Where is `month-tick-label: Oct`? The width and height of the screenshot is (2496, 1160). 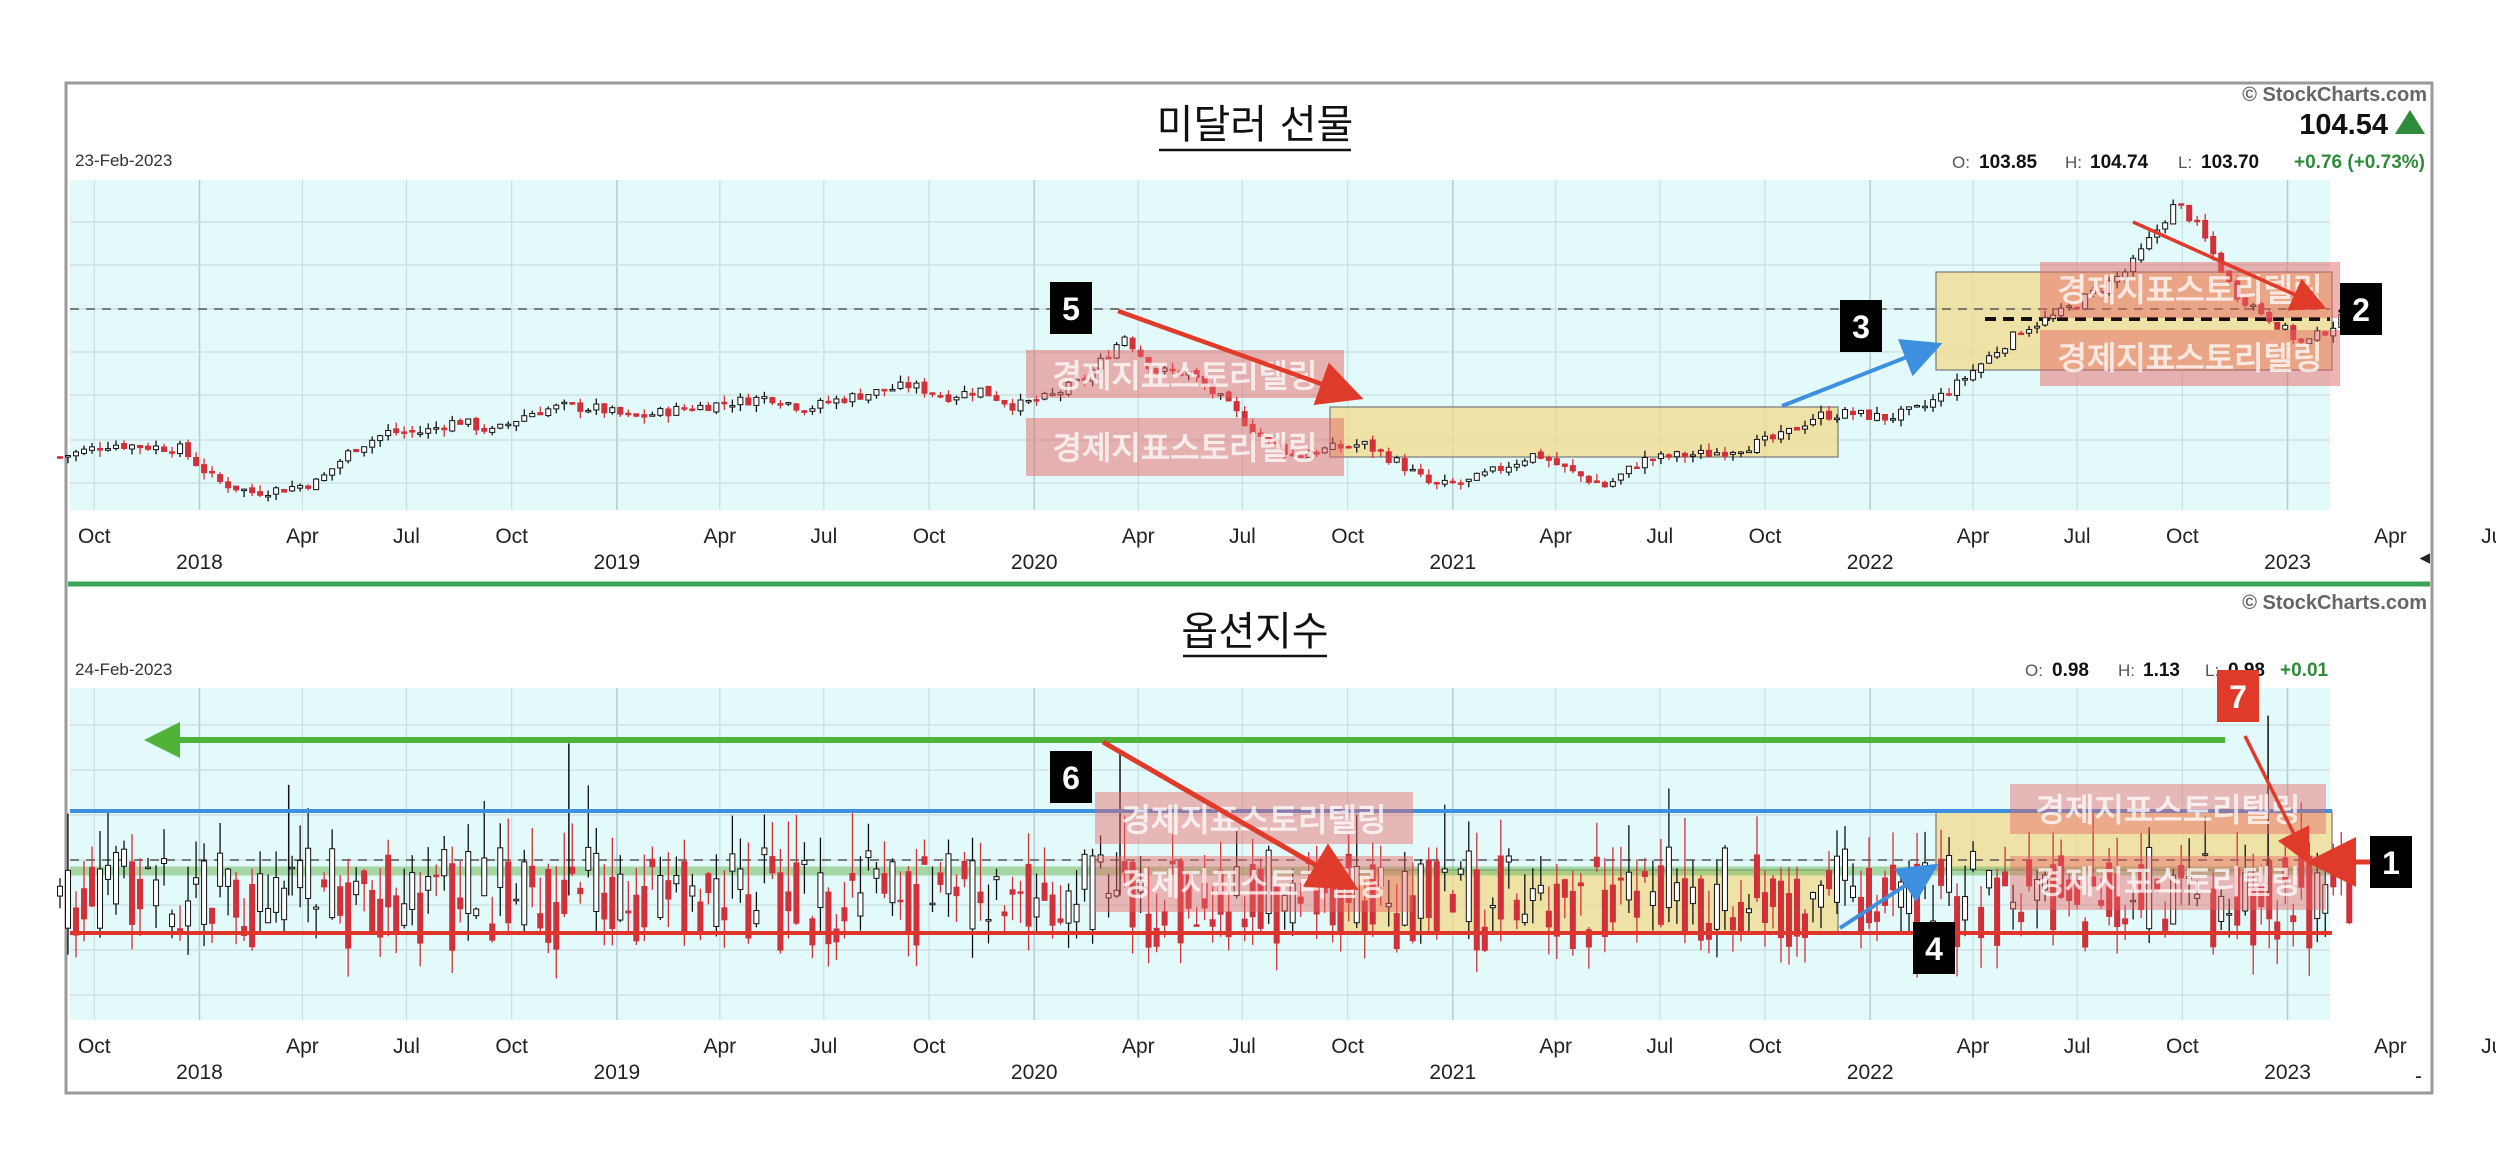
month-tick-label: Oct is located at coordinates (2182, 1046).